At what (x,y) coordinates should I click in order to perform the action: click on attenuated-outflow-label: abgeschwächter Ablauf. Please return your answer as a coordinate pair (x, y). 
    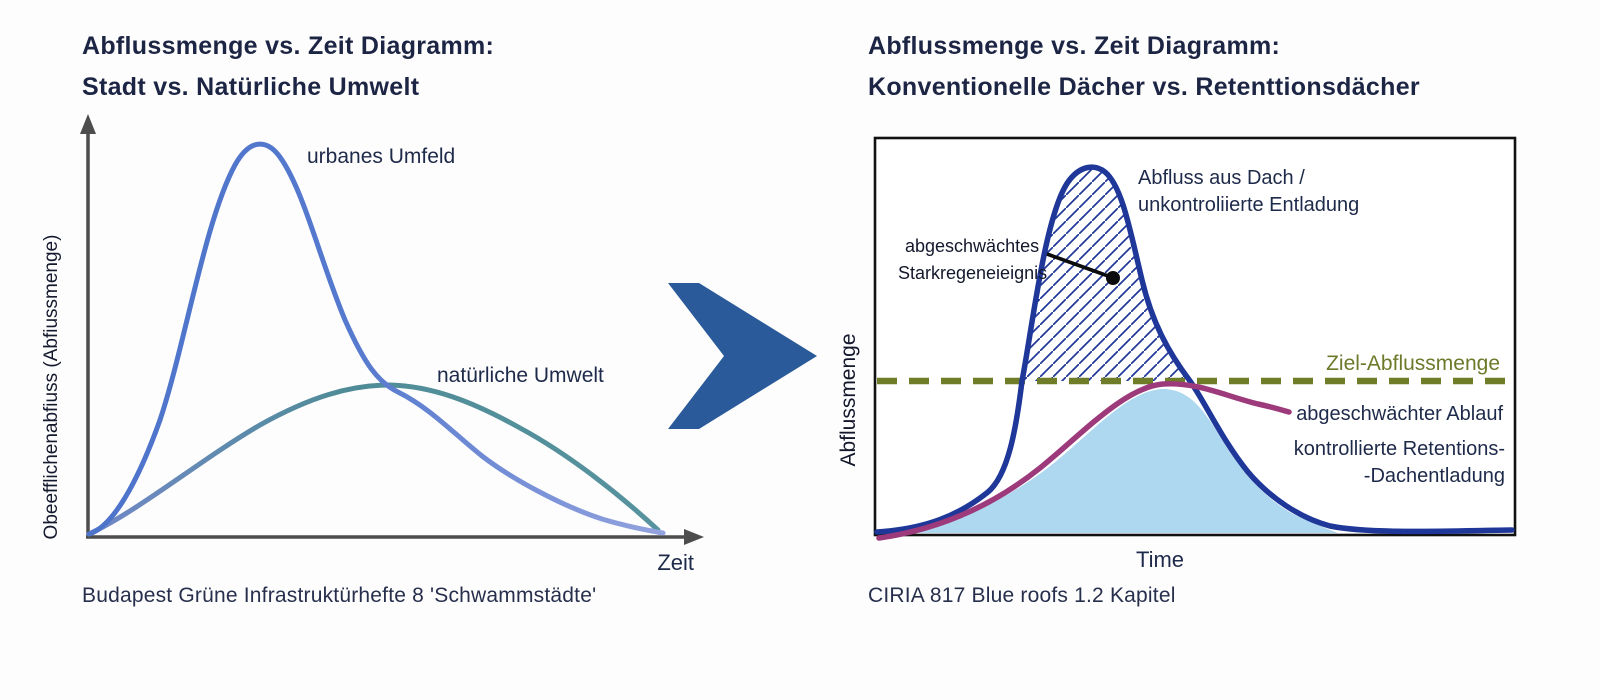
    Looking at the image, I should click on (1399, 414).